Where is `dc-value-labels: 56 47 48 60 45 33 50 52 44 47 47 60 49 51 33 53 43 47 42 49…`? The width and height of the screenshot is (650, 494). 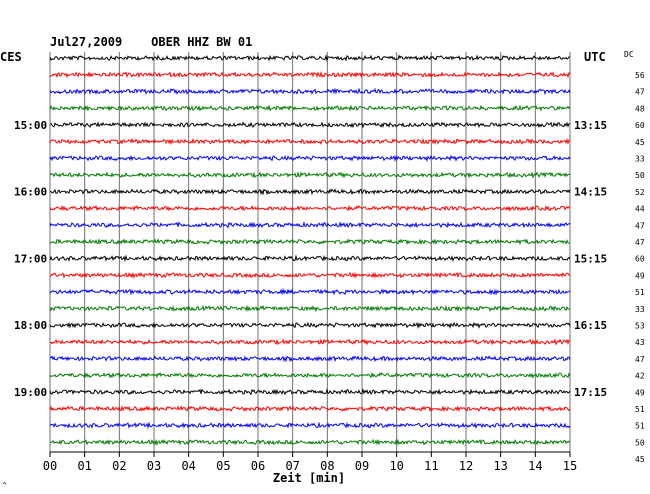 dc-value-labels: 56 47 48 60 45 33 50 52 44 47 47 60 49 51 33 53 43 47 42 49… is located at coordinates (640, 267).